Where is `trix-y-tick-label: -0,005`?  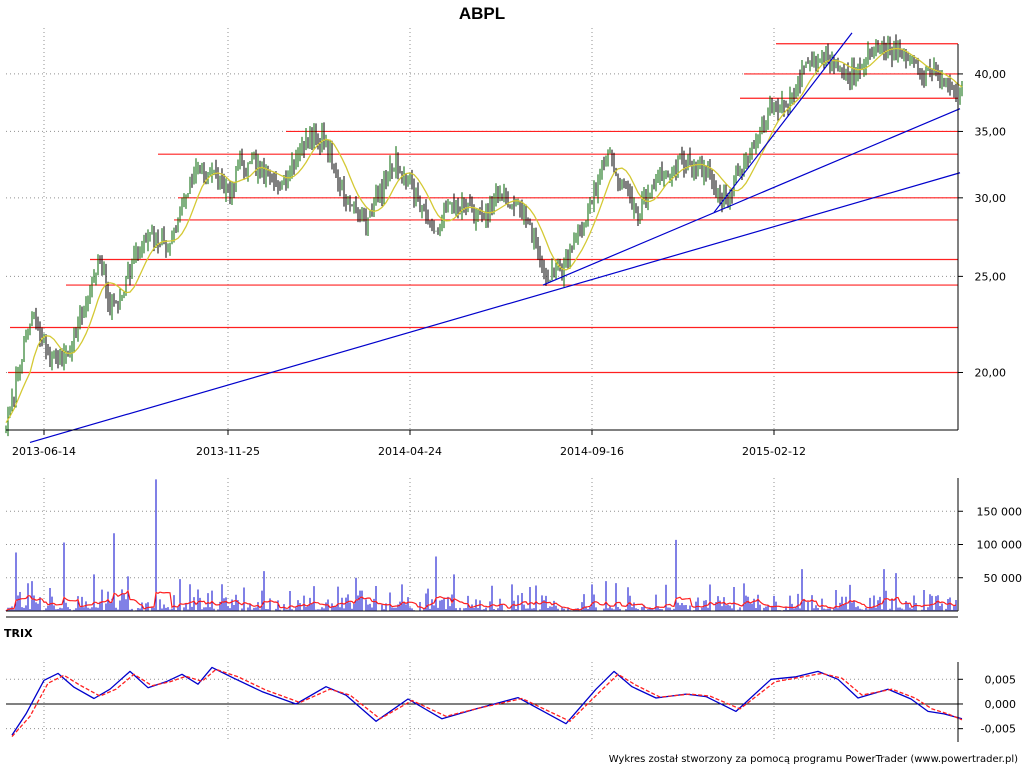
trix-y-tick-label: -0,005 is located at coordinates (998, 729).